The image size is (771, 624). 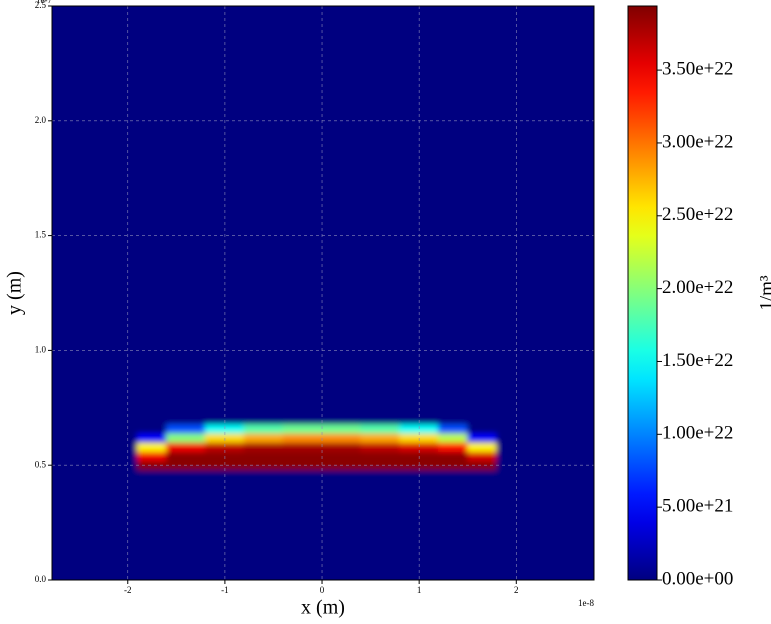 I want to click on colorbar-label: 1/m³, so click(x=763, y=293).